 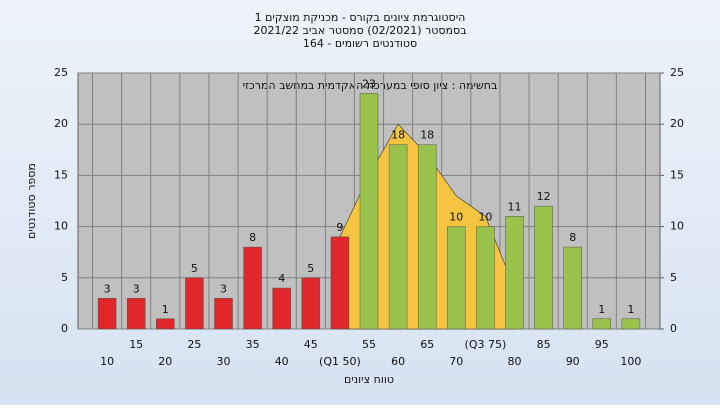 I want to click on chart-subtitle: בסמסטר (02/2021) סמסטר אביב 2021/22, so click(x=359, y=30).